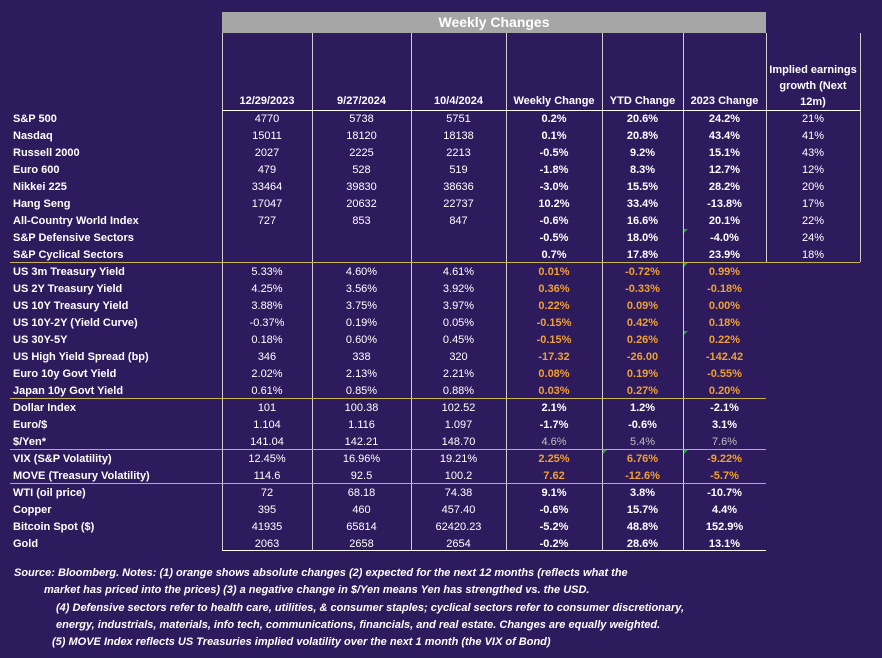 This screenshot has height=658, width=882. I want to click on table-cell: 48.8%, so click(642, 527).